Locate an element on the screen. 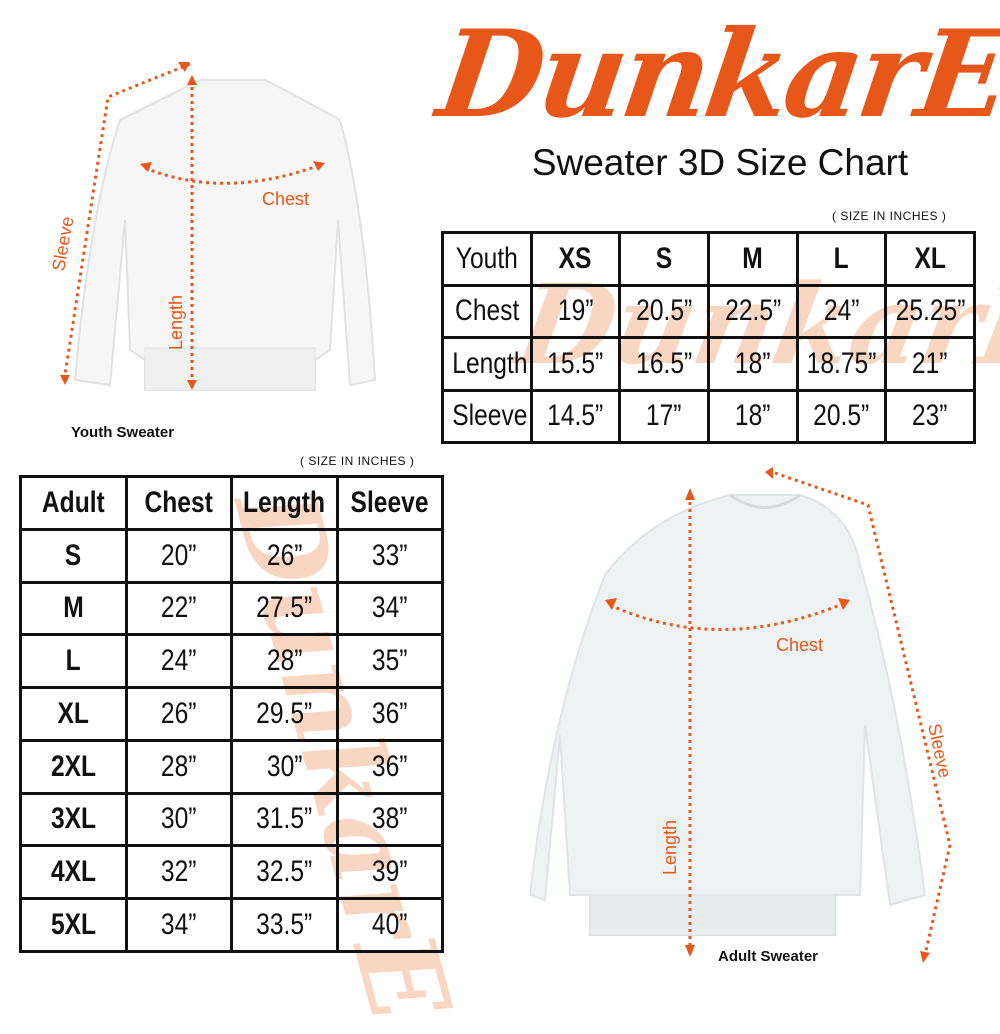 This screenshot has height=1034, width=1000. header-row: Adult Chest Length Sleeve is located at coordinates (231, 503).